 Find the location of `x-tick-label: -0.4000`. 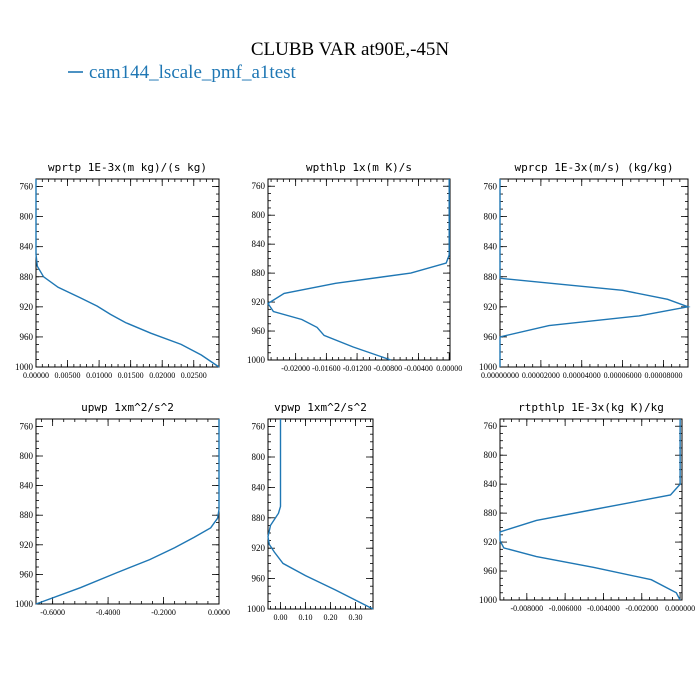

x-tick-label: -0.4000 is located at coordinates (108, 612).